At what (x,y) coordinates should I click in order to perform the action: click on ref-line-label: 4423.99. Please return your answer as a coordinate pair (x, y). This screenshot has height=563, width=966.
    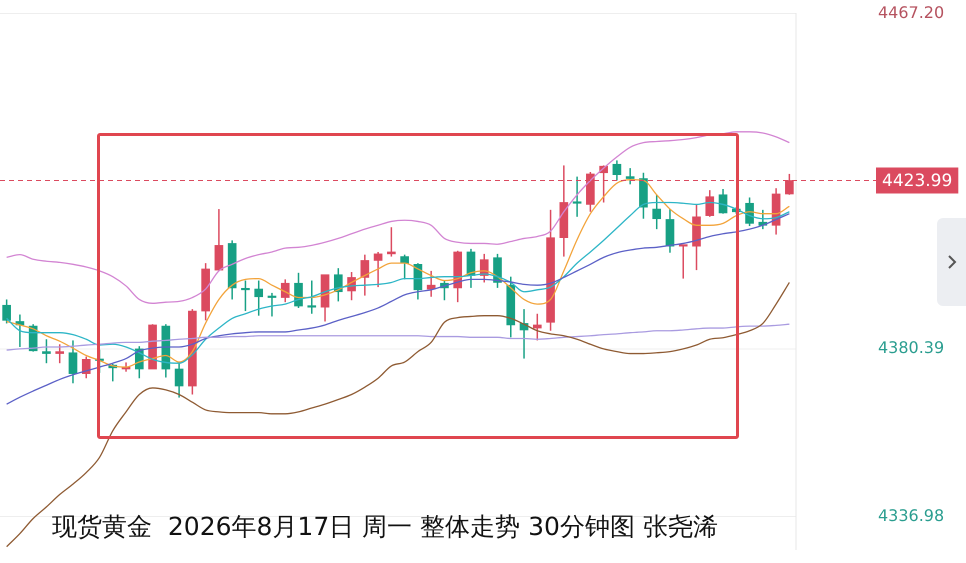
    Looking at the image, I should click on (917, 180).